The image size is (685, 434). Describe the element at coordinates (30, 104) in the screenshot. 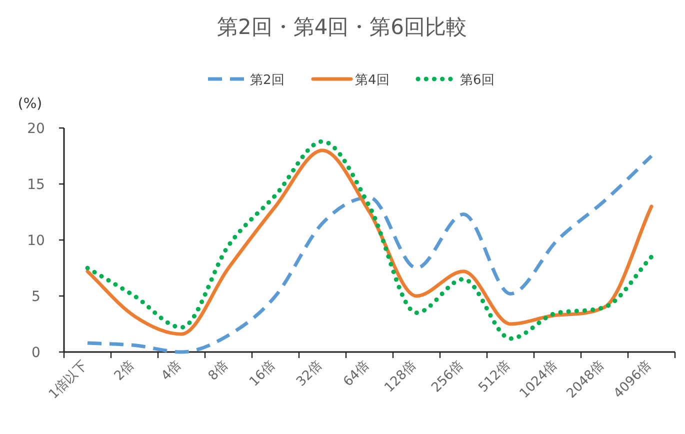

I see `y-axis-title: (%)` at that location.